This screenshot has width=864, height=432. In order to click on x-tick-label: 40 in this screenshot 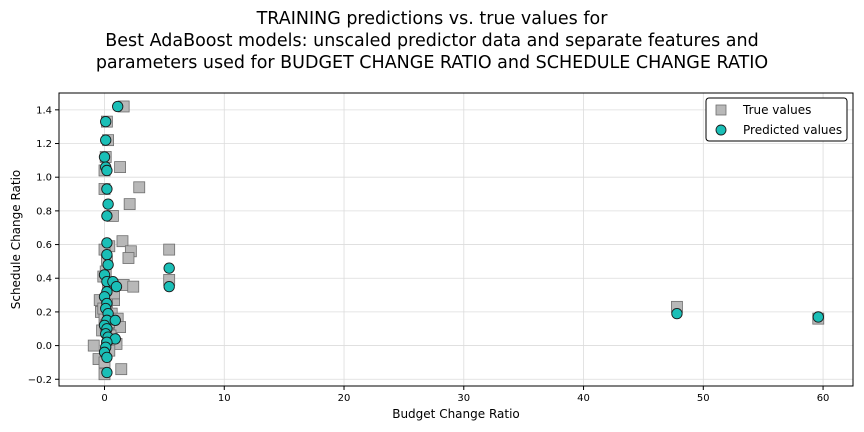, I will do `click(583, 398)`.